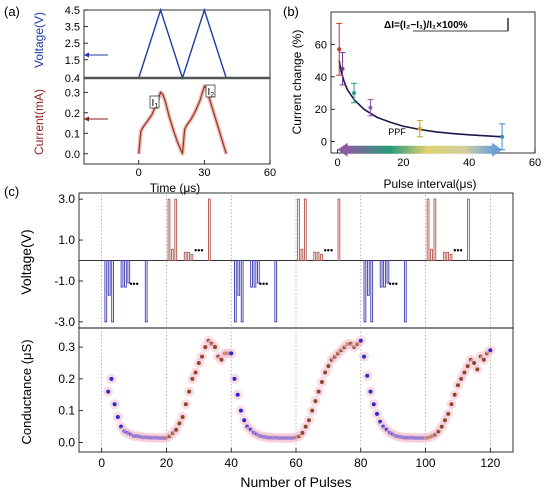 The image size is (550, 497). Describe the element at coordinates (403, 163) in the screenshot. I see `panel-b-xtick-label: 20` at that location.